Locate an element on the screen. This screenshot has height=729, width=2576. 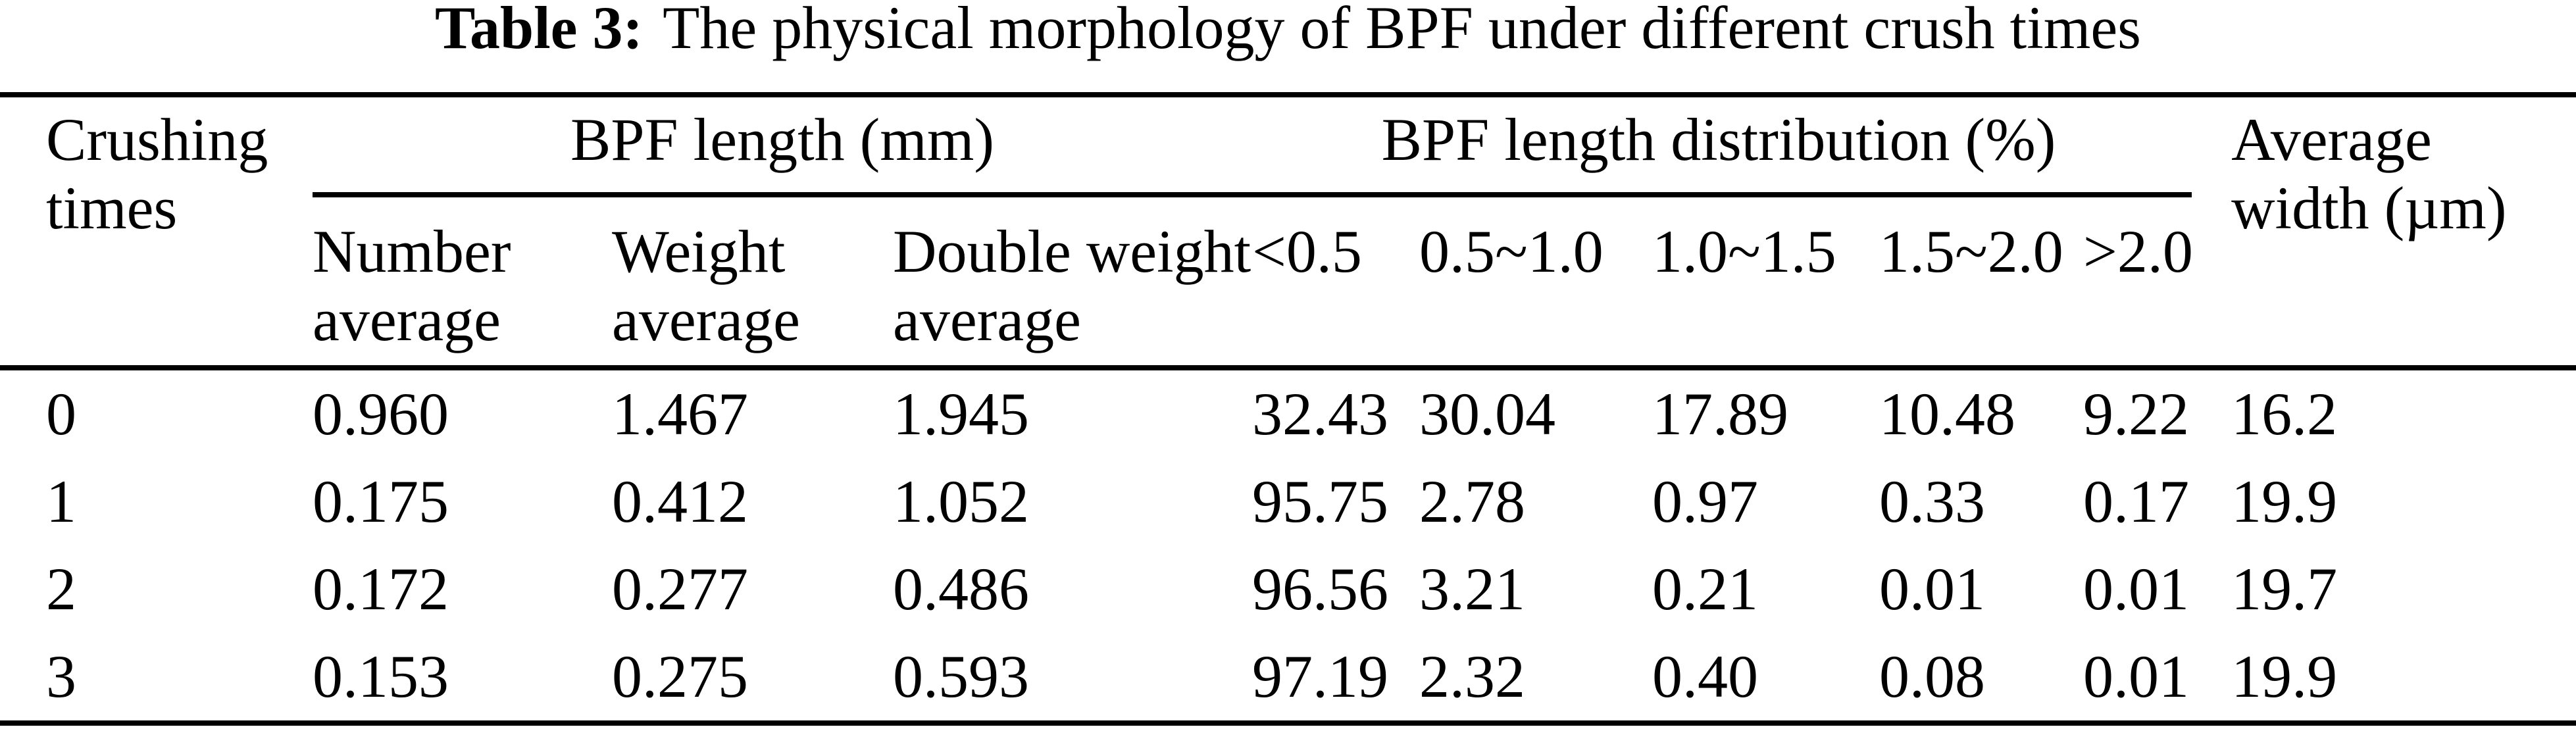
table-cell: 1.467 is located at coordinates (680, 413).